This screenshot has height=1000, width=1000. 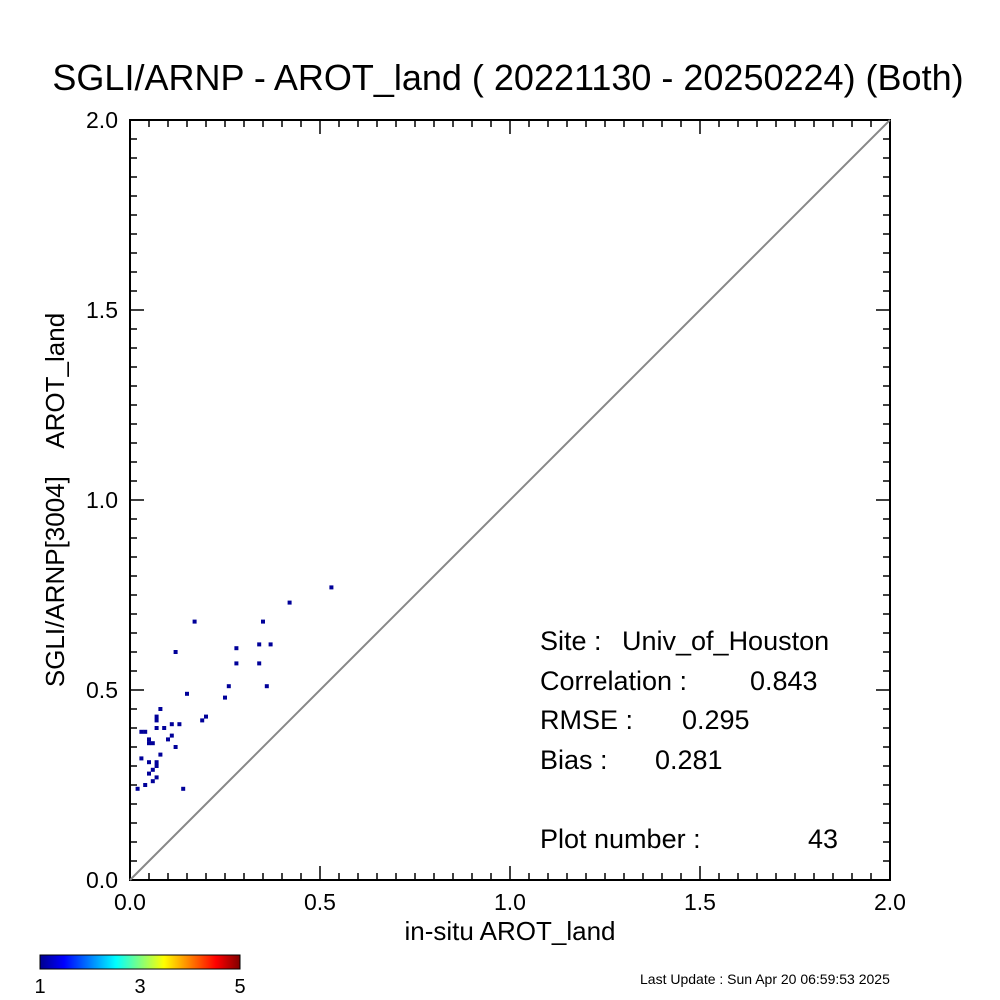 I want to click on y-tick-label: 1.5, so click(x=102, y=310).